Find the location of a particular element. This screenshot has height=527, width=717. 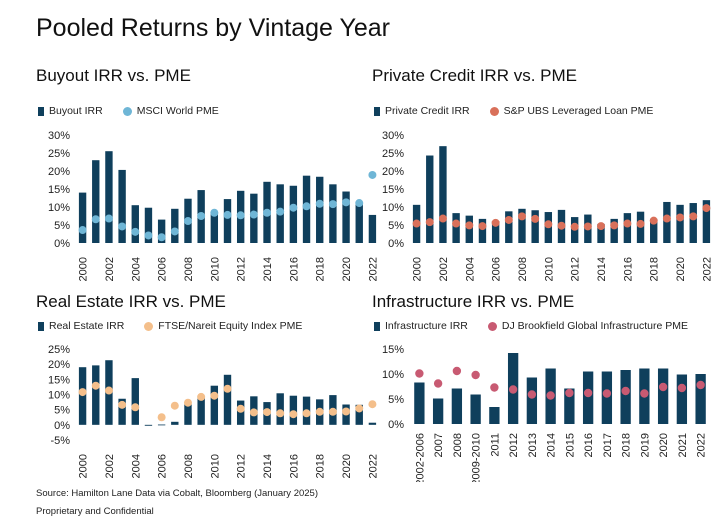

x-tick-label: 2008 is located at coordinates (523, 269).